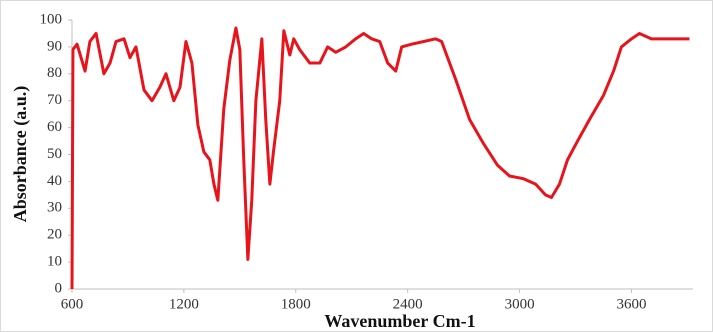  I want to click on y-tick-label: 60, so click(54, 127).